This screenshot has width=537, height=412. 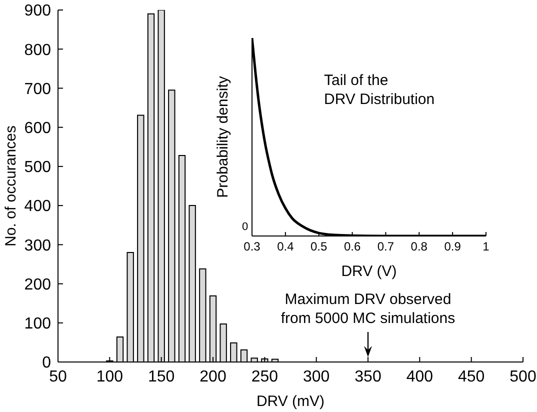 What do you see at coordinates (11, 186) in the screenshot?
I see `y-axis-title: No. of occurances` at bounding box center [11, 186].